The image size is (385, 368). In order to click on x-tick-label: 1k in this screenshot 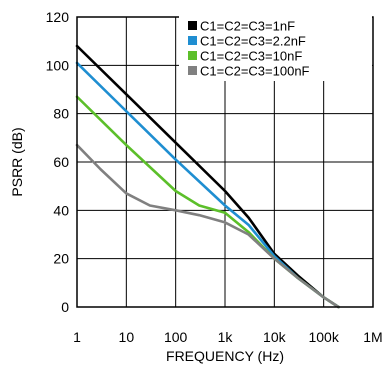, I will do `click(226, 337)`.